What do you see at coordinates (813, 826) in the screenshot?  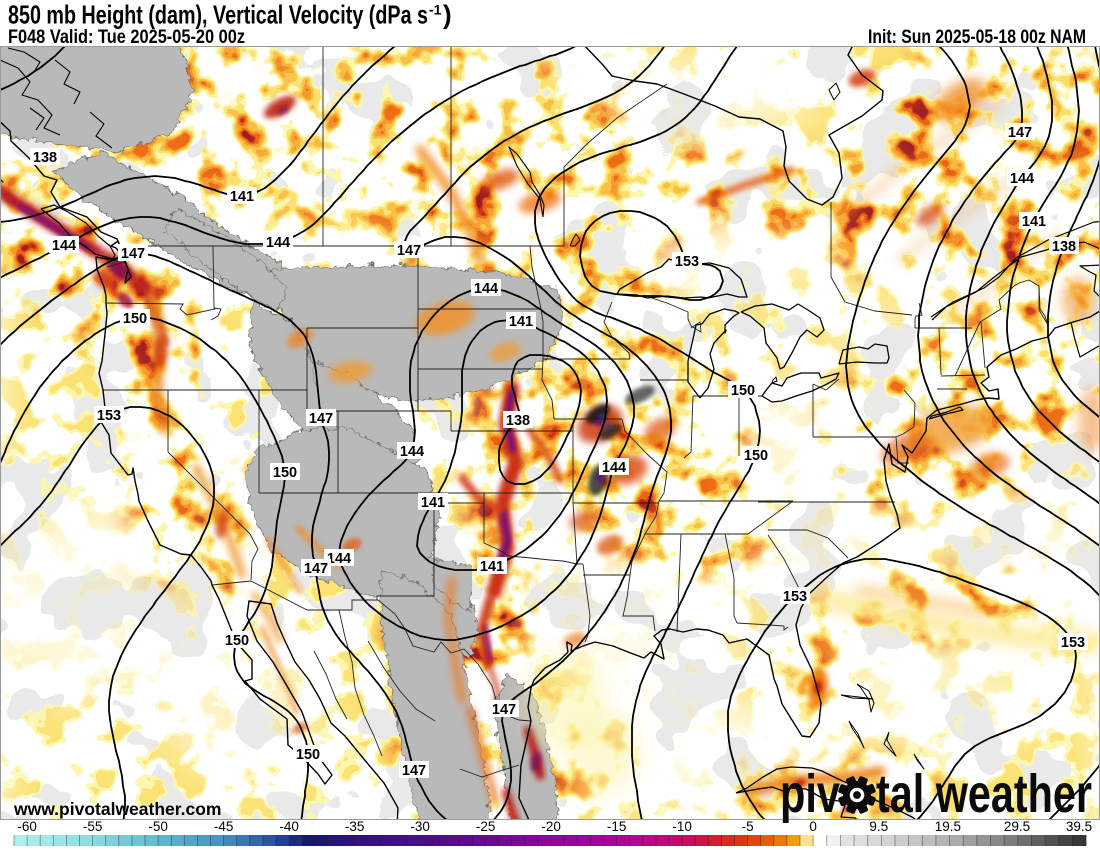 I see `svg-text: 0` at bounding box center [813, 826].